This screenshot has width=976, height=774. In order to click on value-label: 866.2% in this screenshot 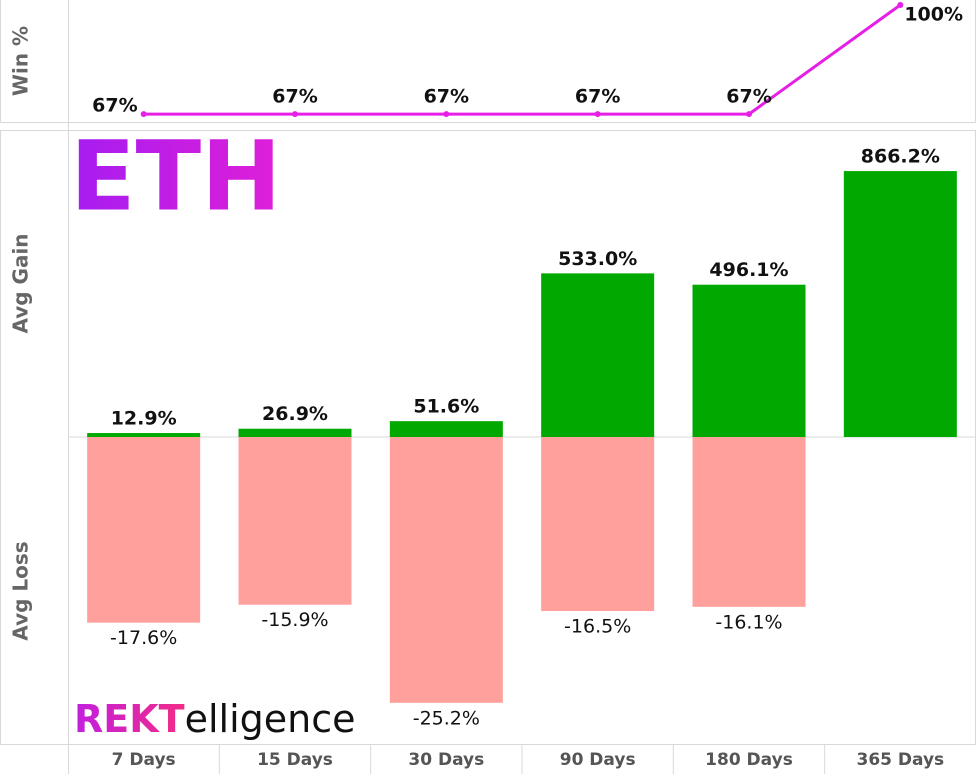, I will do `click(900, 157)`.